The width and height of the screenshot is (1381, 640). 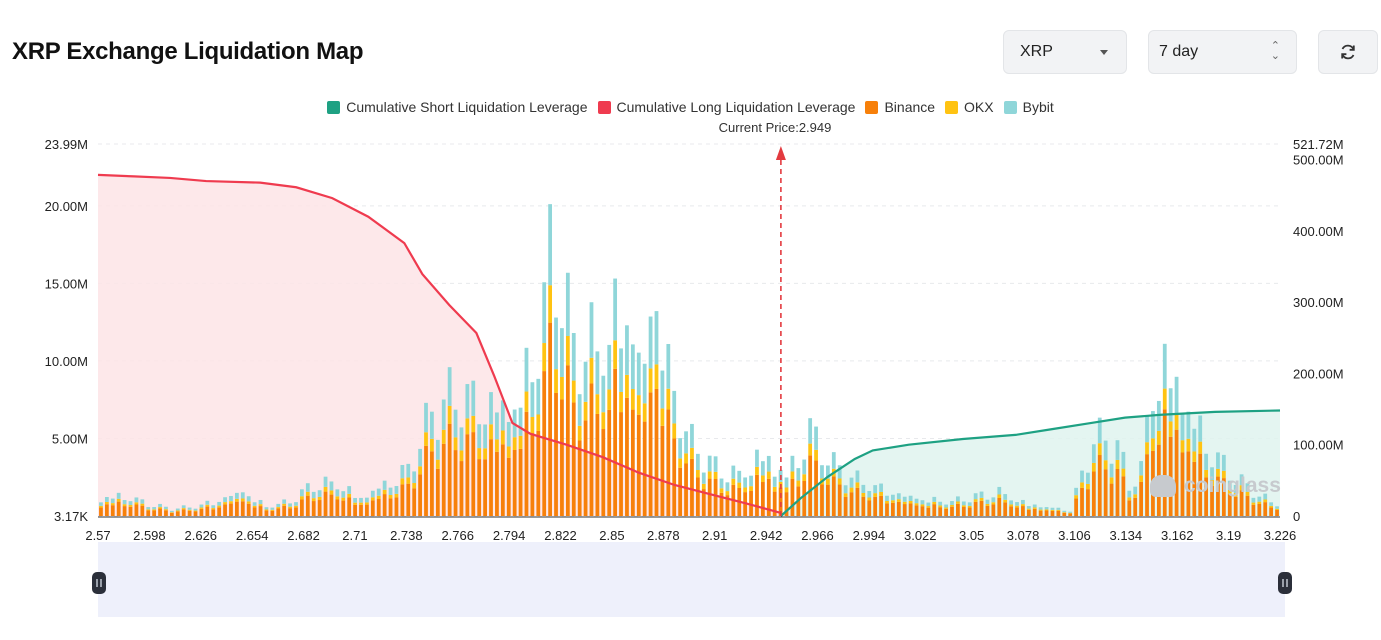 What do you see at coordinates (354, 534) in the screenshot?
I see `x-tick-label: 2.71` at bounding box center [354, 534].